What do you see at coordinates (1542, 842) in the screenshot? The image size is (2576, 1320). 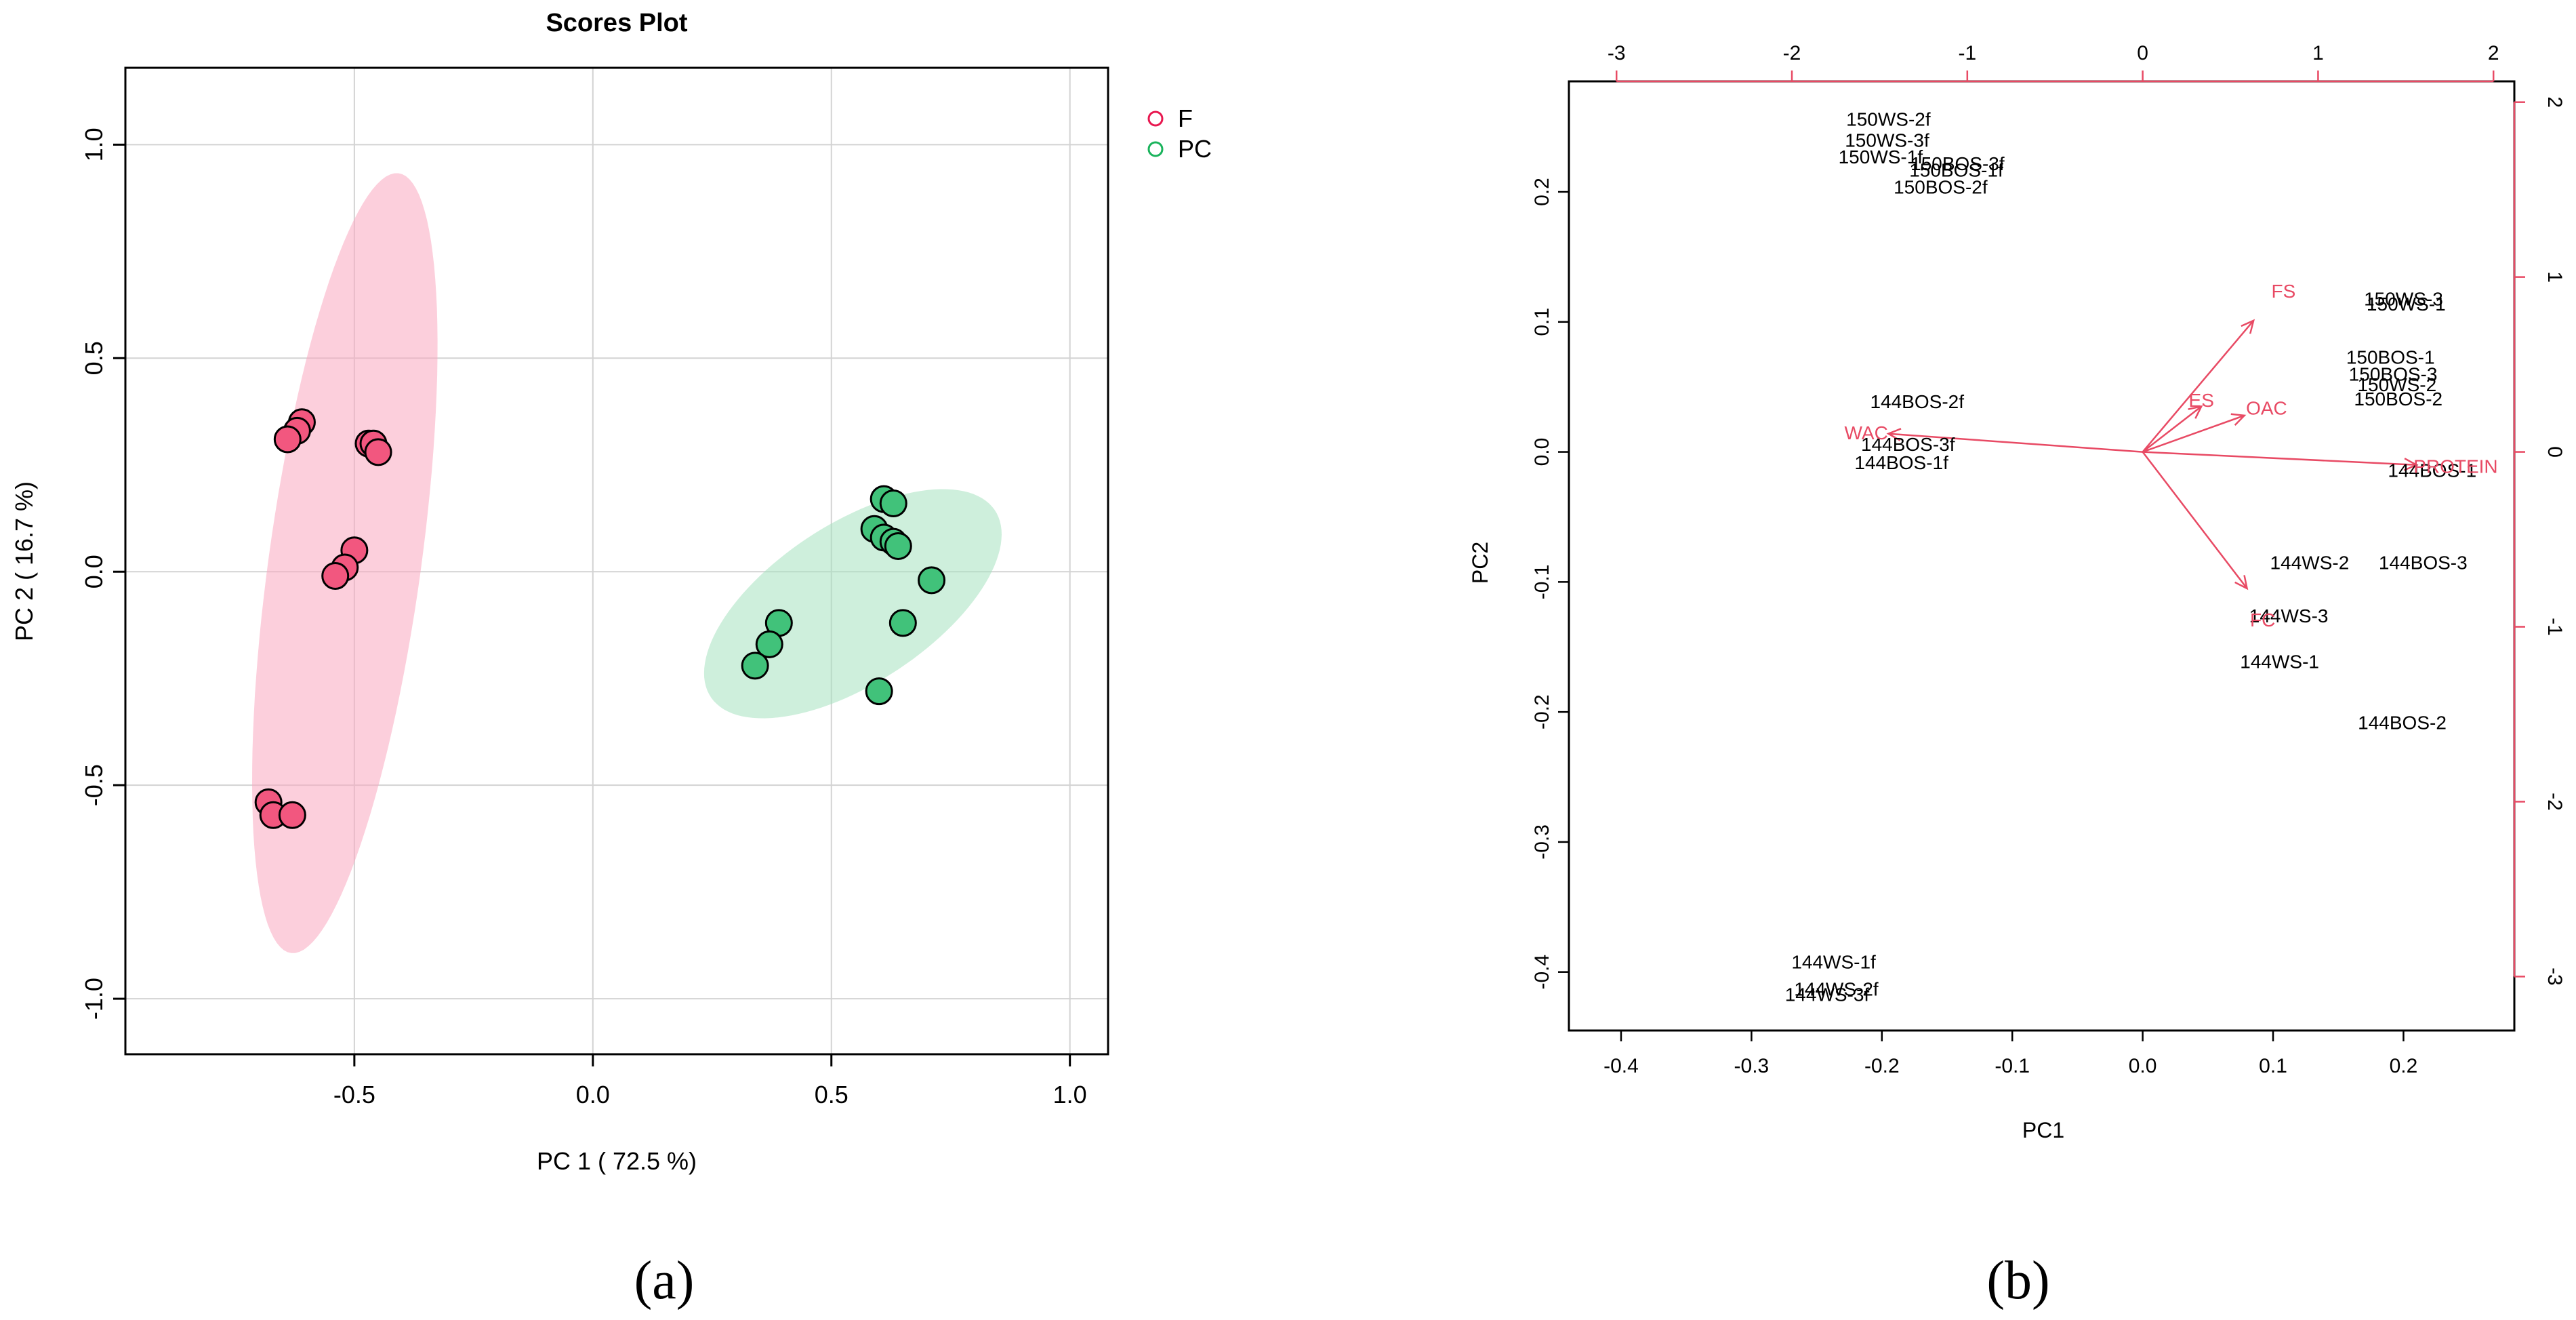 I see `y-tick-label: -0.3` at bounding box center [1542, 842].